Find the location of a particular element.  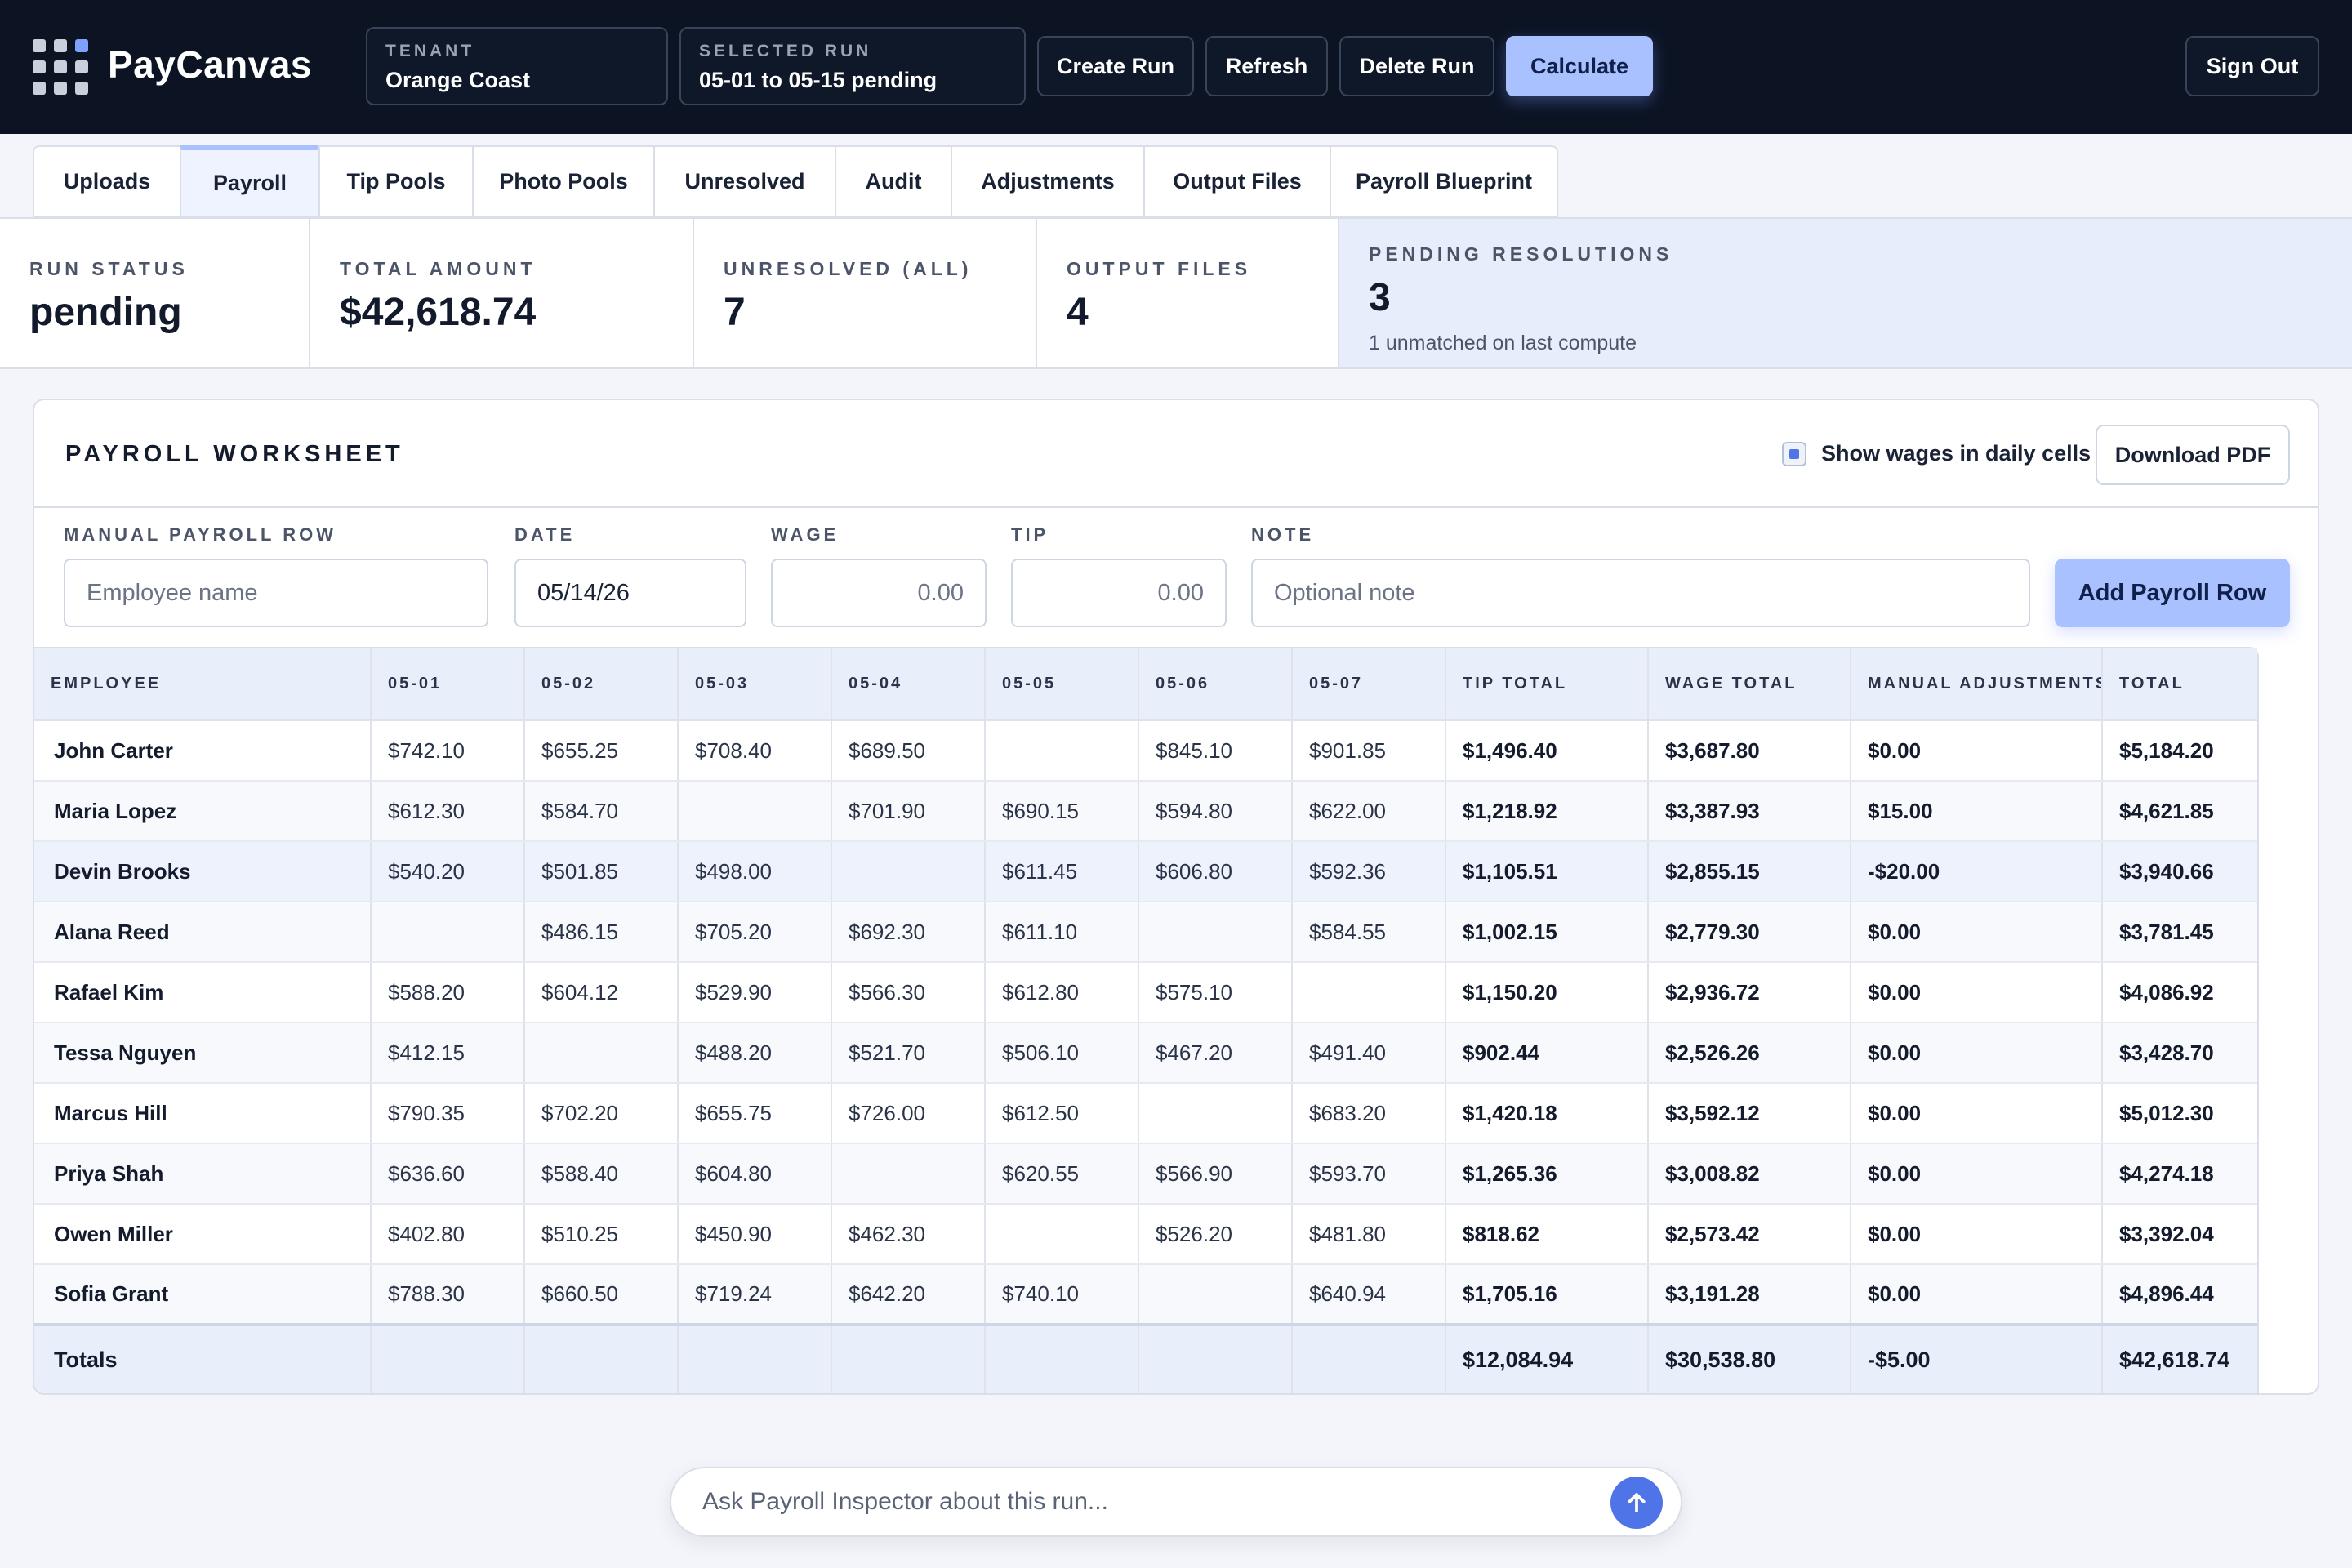

employee-name-input: Employee name is located at coordinates (276, 593).